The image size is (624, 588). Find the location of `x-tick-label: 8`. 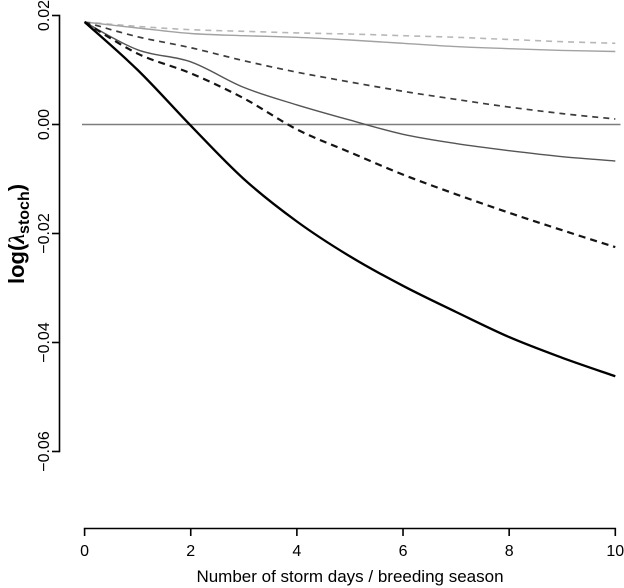

x-tick-label: 8 is located at coordinates (509, 551).